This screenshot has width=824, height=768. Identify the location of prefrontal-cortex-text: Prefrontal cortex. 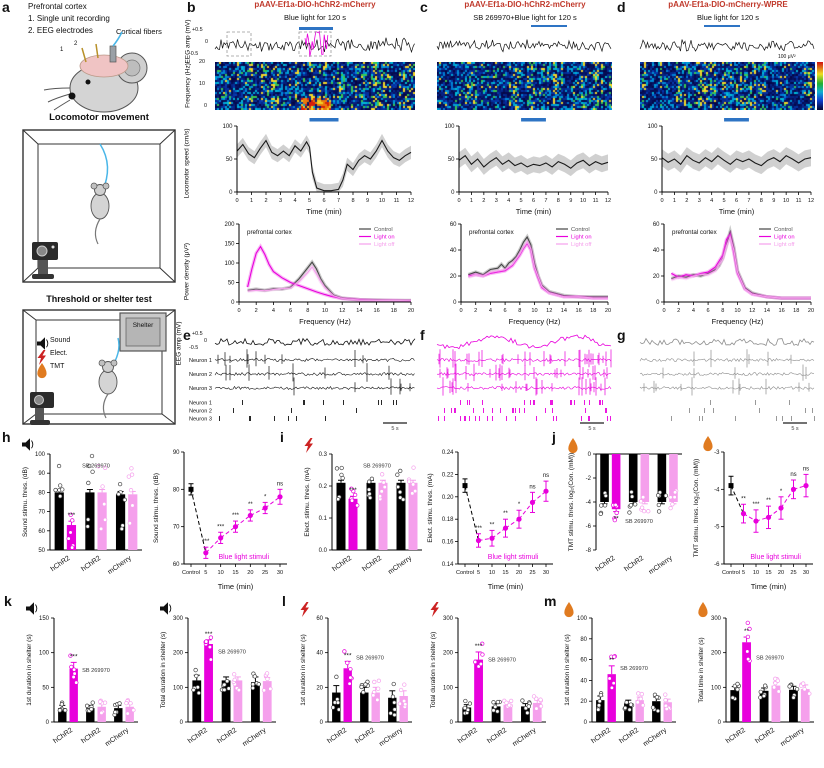
(57, 6).